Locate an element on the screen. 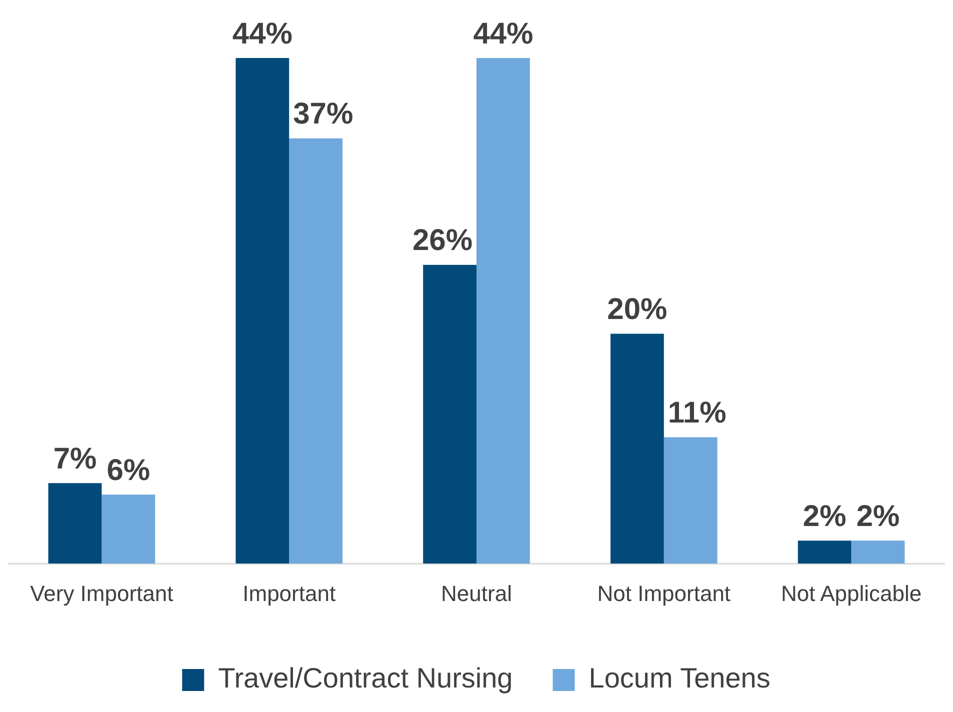  data-label: 26% is located at coordinates (442, 241).